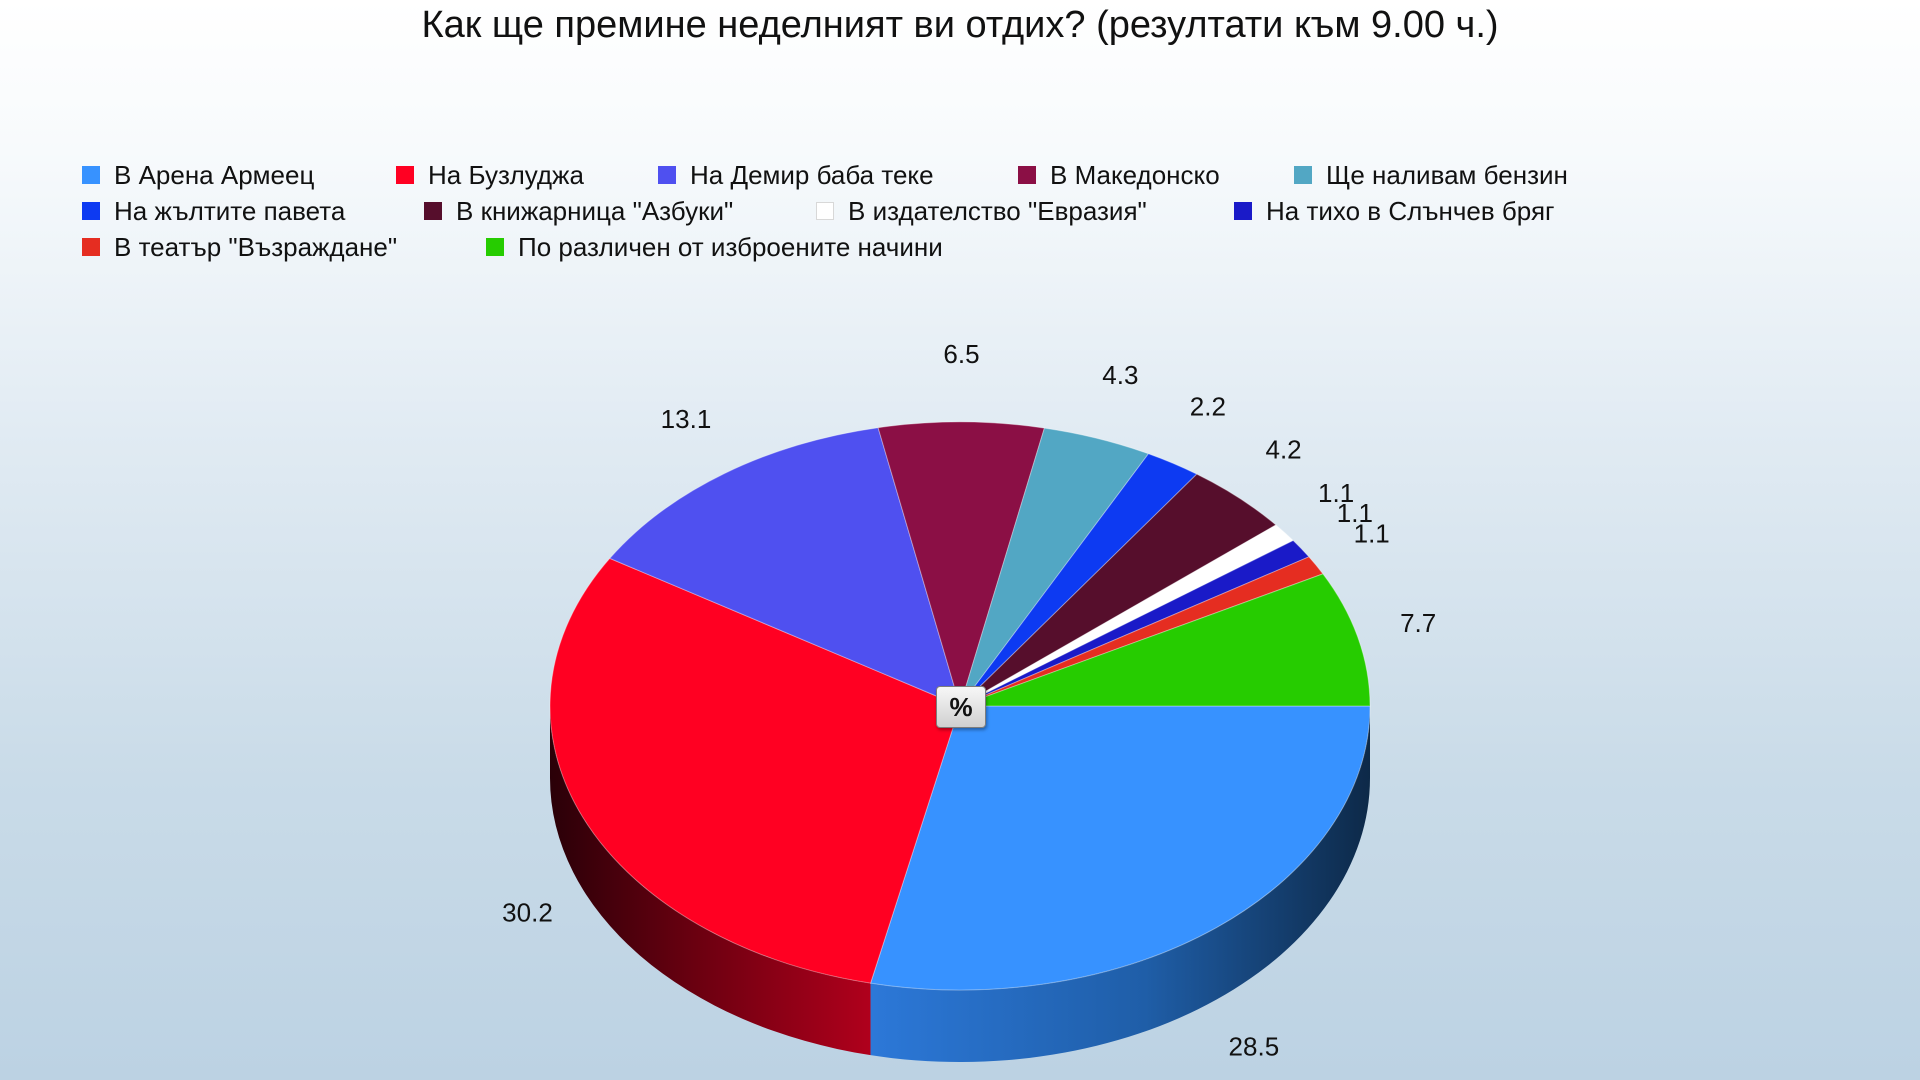 The image size is (1920, 1080). I want to click on slice-value-label: 7.7, so click(1418, 623).